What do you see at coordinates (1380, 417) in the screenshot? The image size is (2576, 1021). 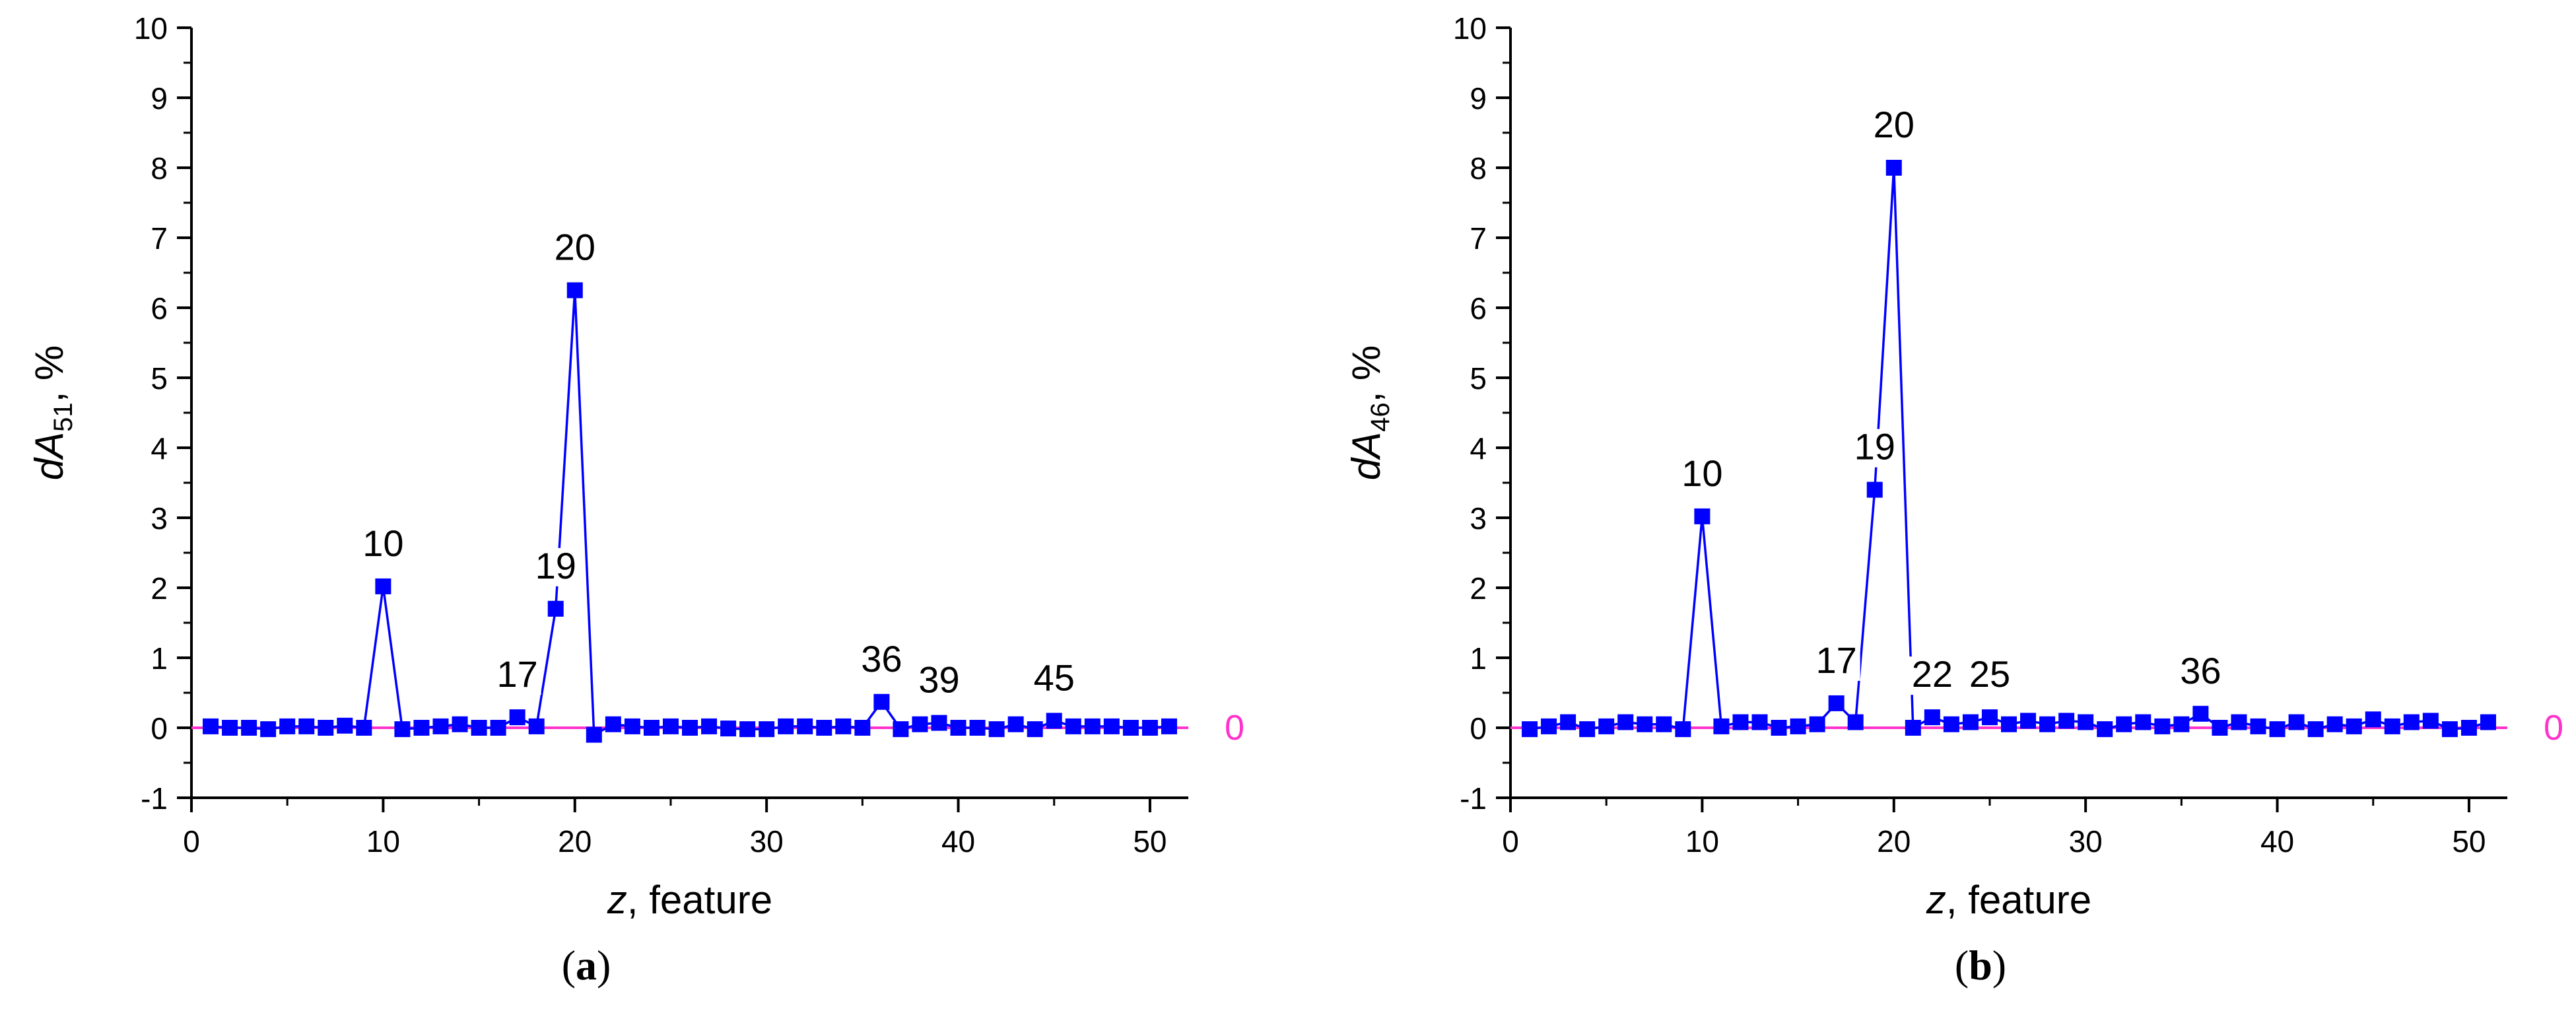 I see `y-axis-label-subscript: 46` at bounding box center [1380, 417].